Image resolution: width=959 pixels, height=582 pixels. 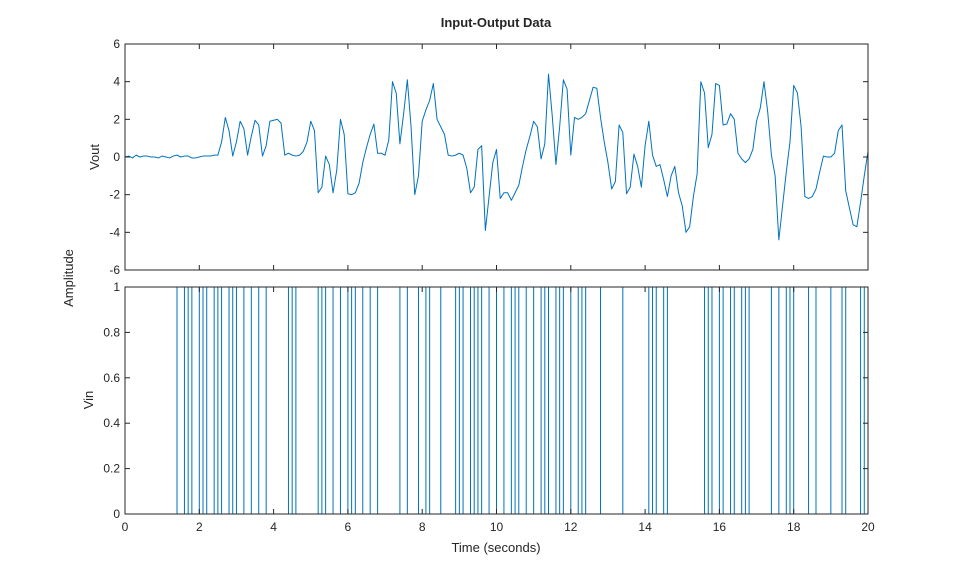 What do you see at coordinates (125, 527) in the screenshot?
I see `x-tick-label: 0` at bounding box center [125, 527].